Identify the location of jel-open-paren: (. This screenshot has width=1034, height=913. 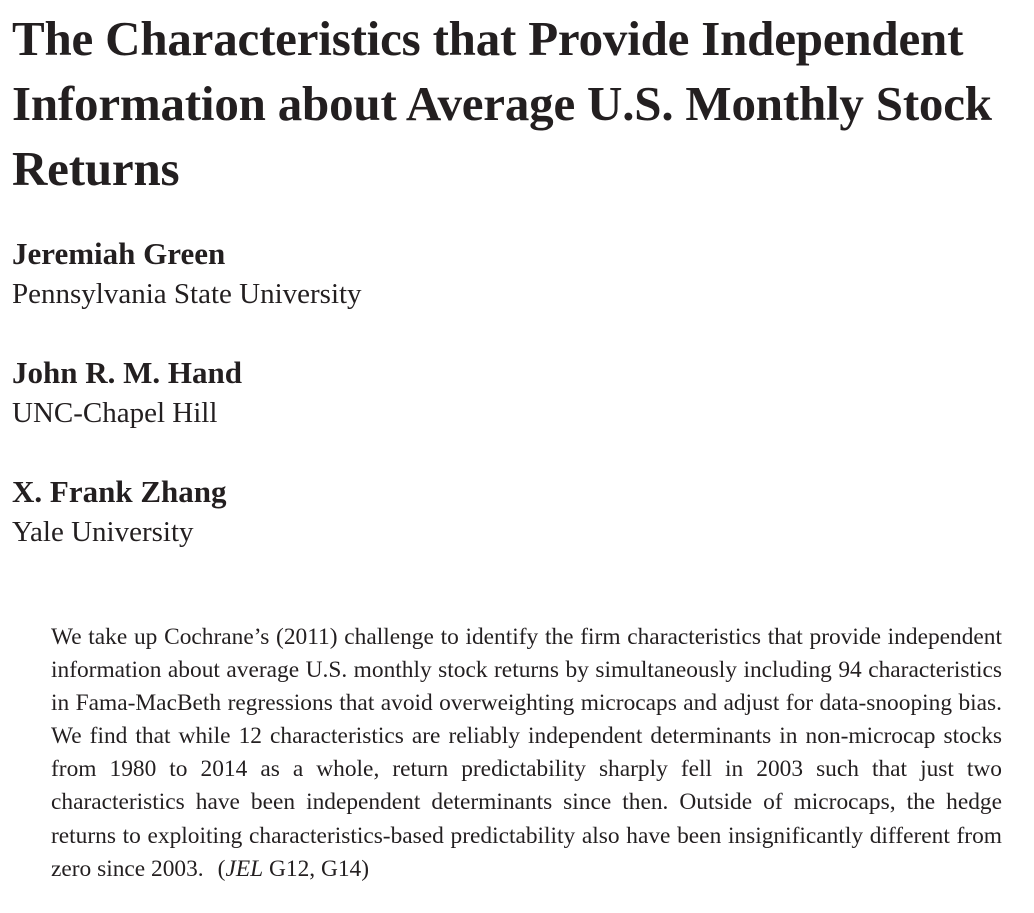
(221, 868).